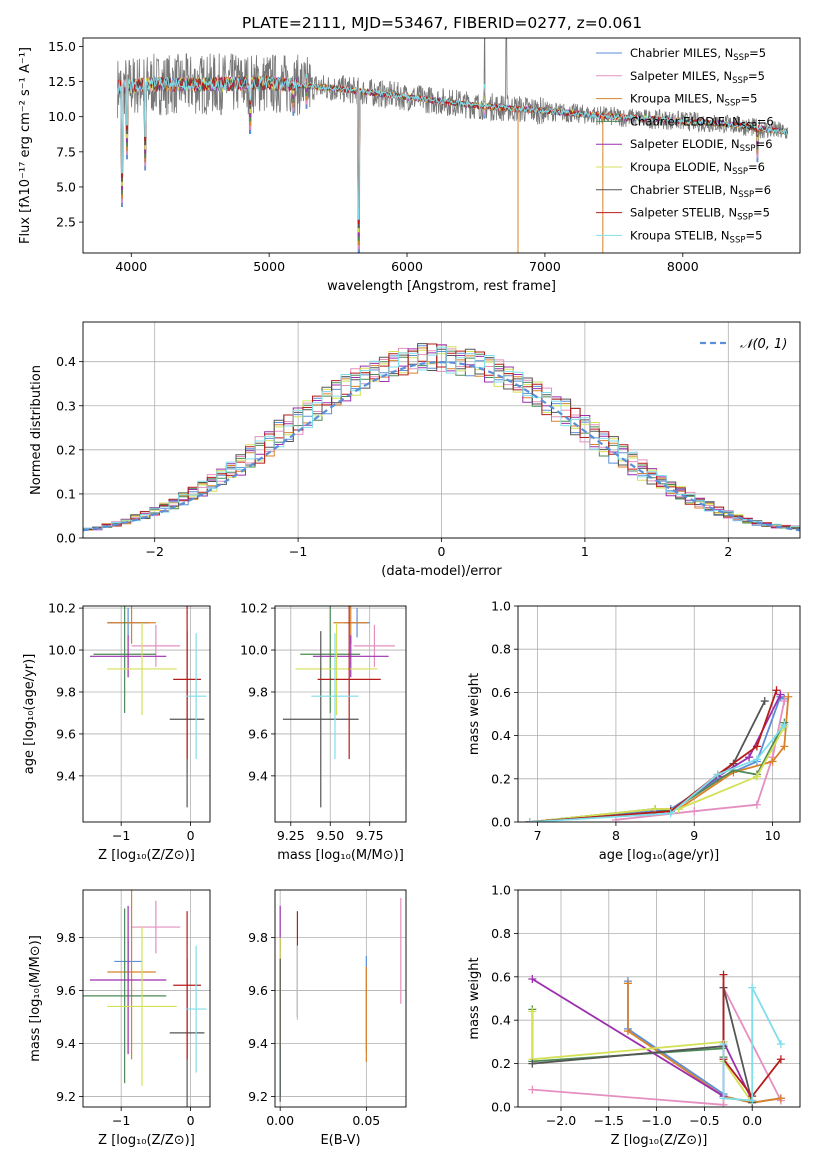 The image size is (819, 1170). I want to click on x-tick-label: −2.0, so click(561, 1120).